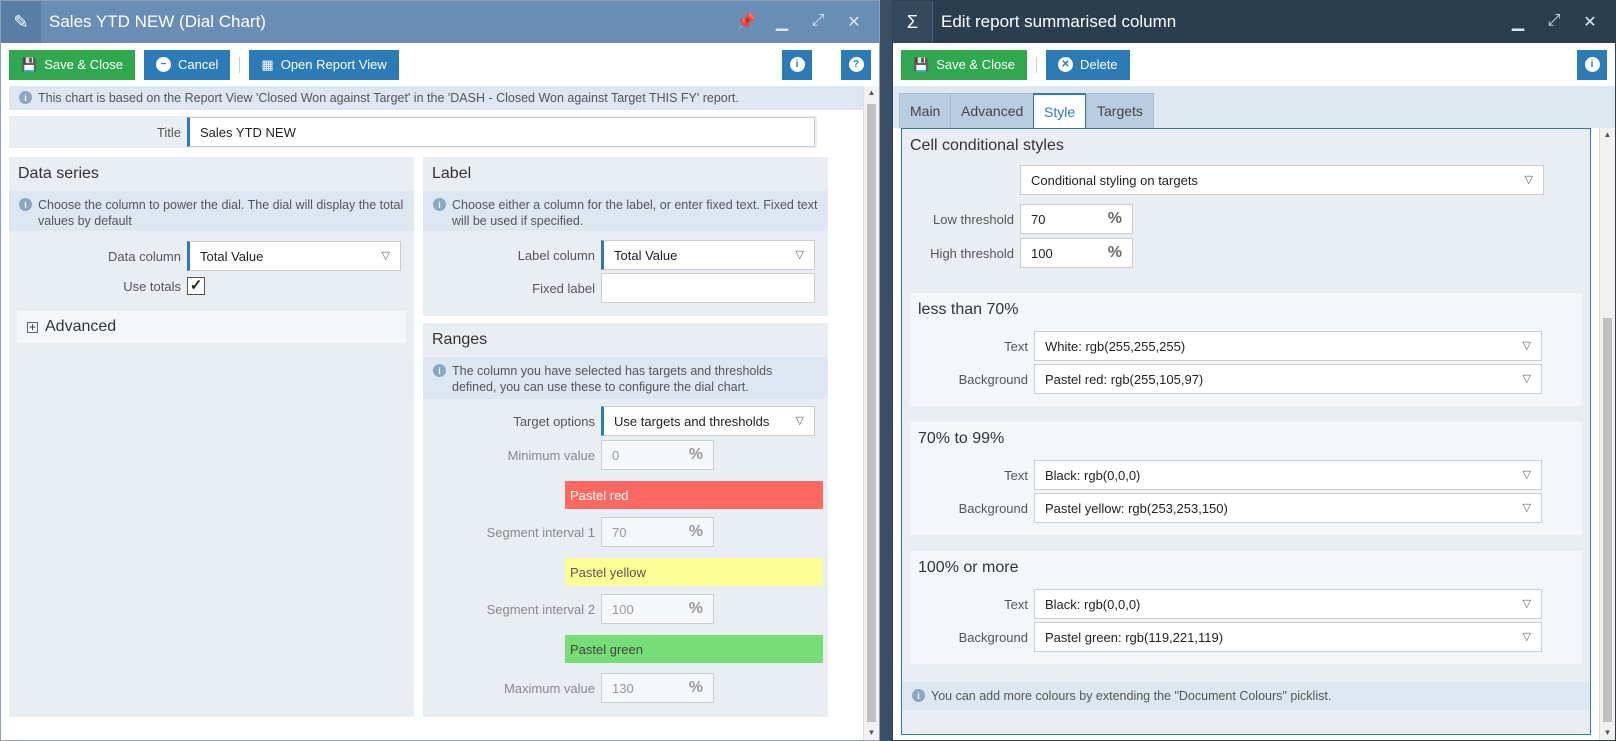  What do you see at coordinates (152, 286) in the screenshot?
I see `use-totals-label: Use totals` at bounding box center [152, 286].